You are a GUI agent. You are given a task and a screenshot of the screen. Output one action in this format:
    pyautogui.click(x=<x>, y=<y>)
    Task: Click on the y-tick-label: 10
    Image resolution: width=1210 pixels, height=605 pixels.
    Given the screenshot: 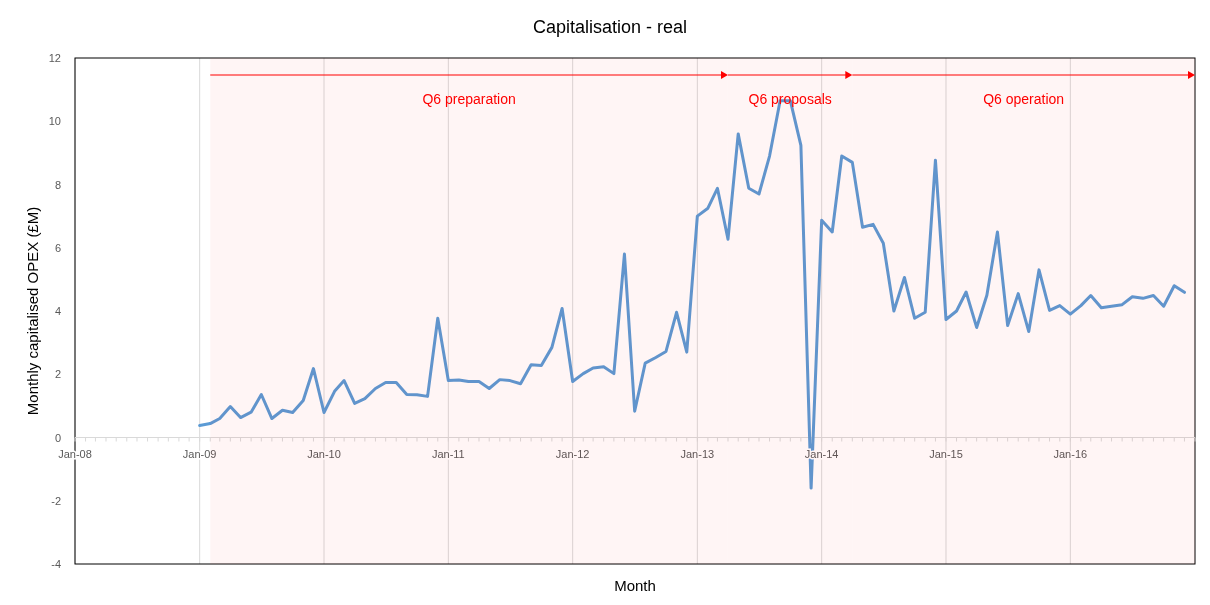 What is the action you would take?
    pyautogui.click(x=54, y=121)
    